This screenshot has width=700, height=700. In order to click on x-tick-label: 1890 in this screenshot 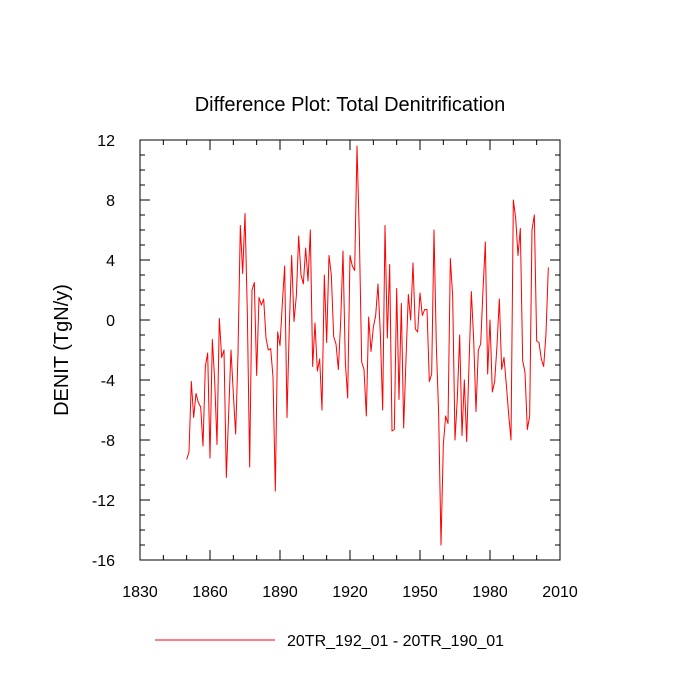, I will do `click(280, 592)`.